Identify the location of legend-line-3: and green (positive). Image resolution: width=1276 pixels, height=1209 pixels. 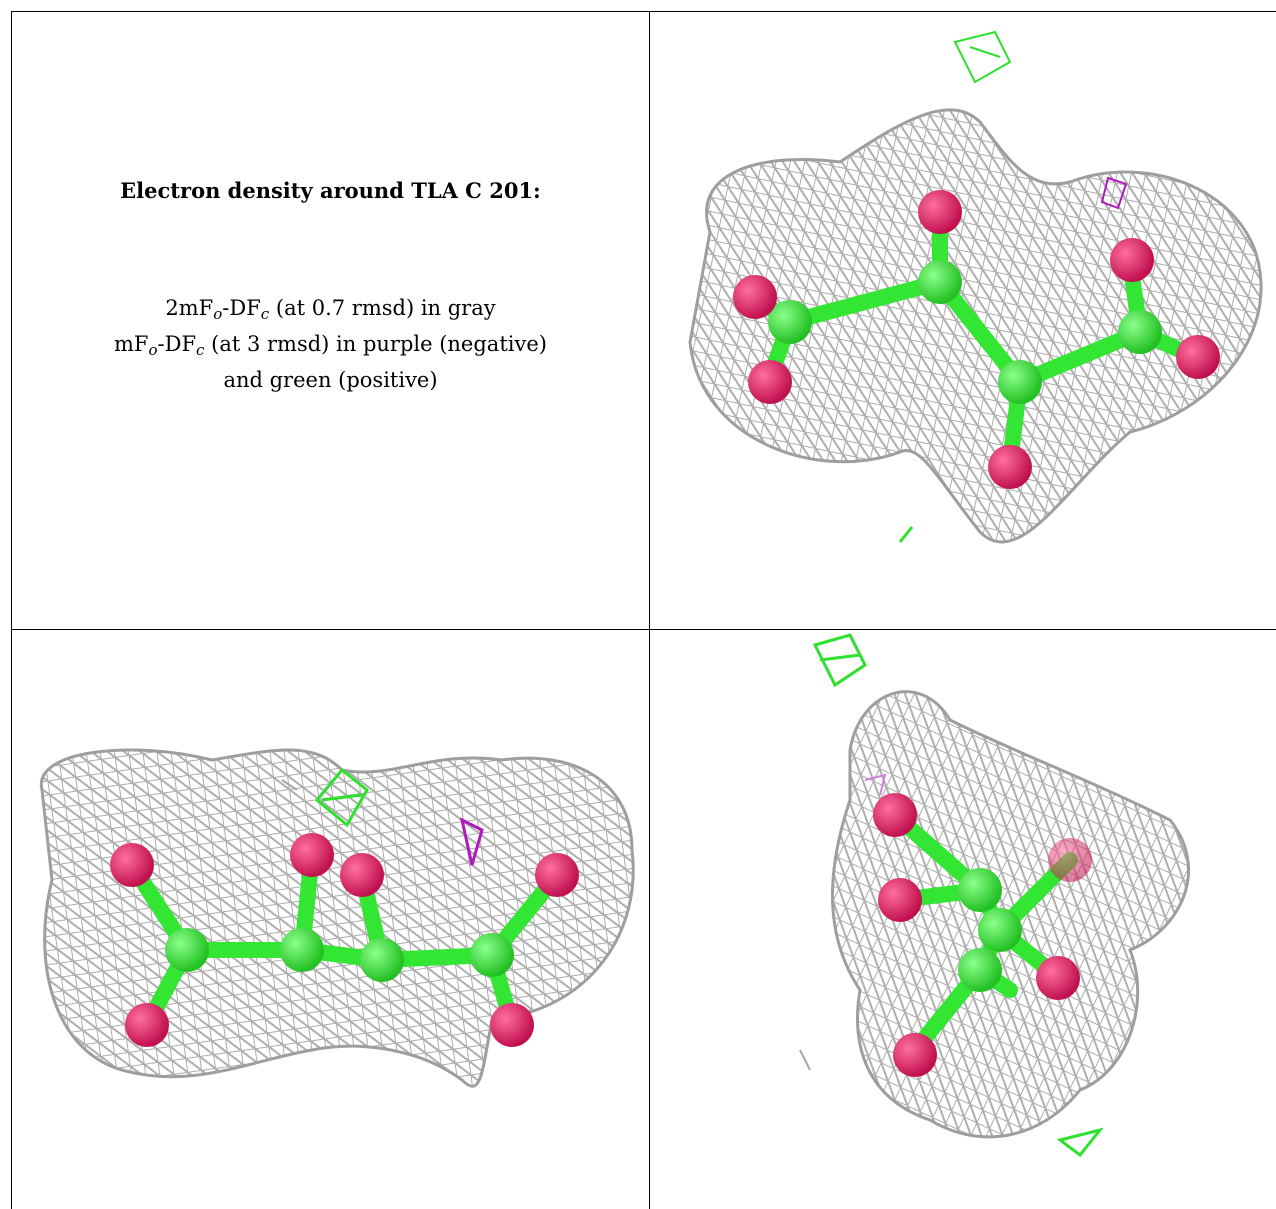
(330, 380).